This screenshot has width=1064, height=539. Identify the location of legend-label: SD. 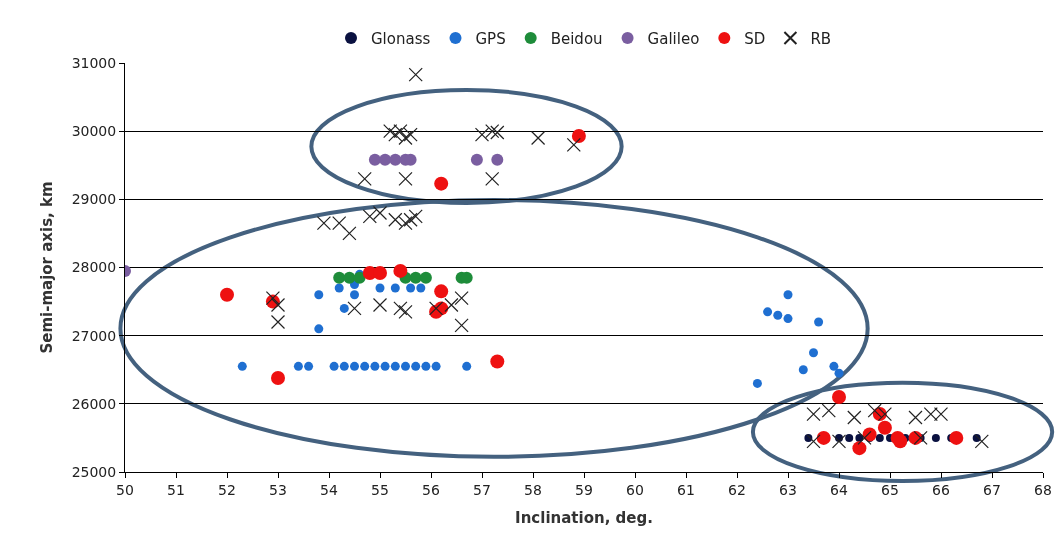
(755, 38).